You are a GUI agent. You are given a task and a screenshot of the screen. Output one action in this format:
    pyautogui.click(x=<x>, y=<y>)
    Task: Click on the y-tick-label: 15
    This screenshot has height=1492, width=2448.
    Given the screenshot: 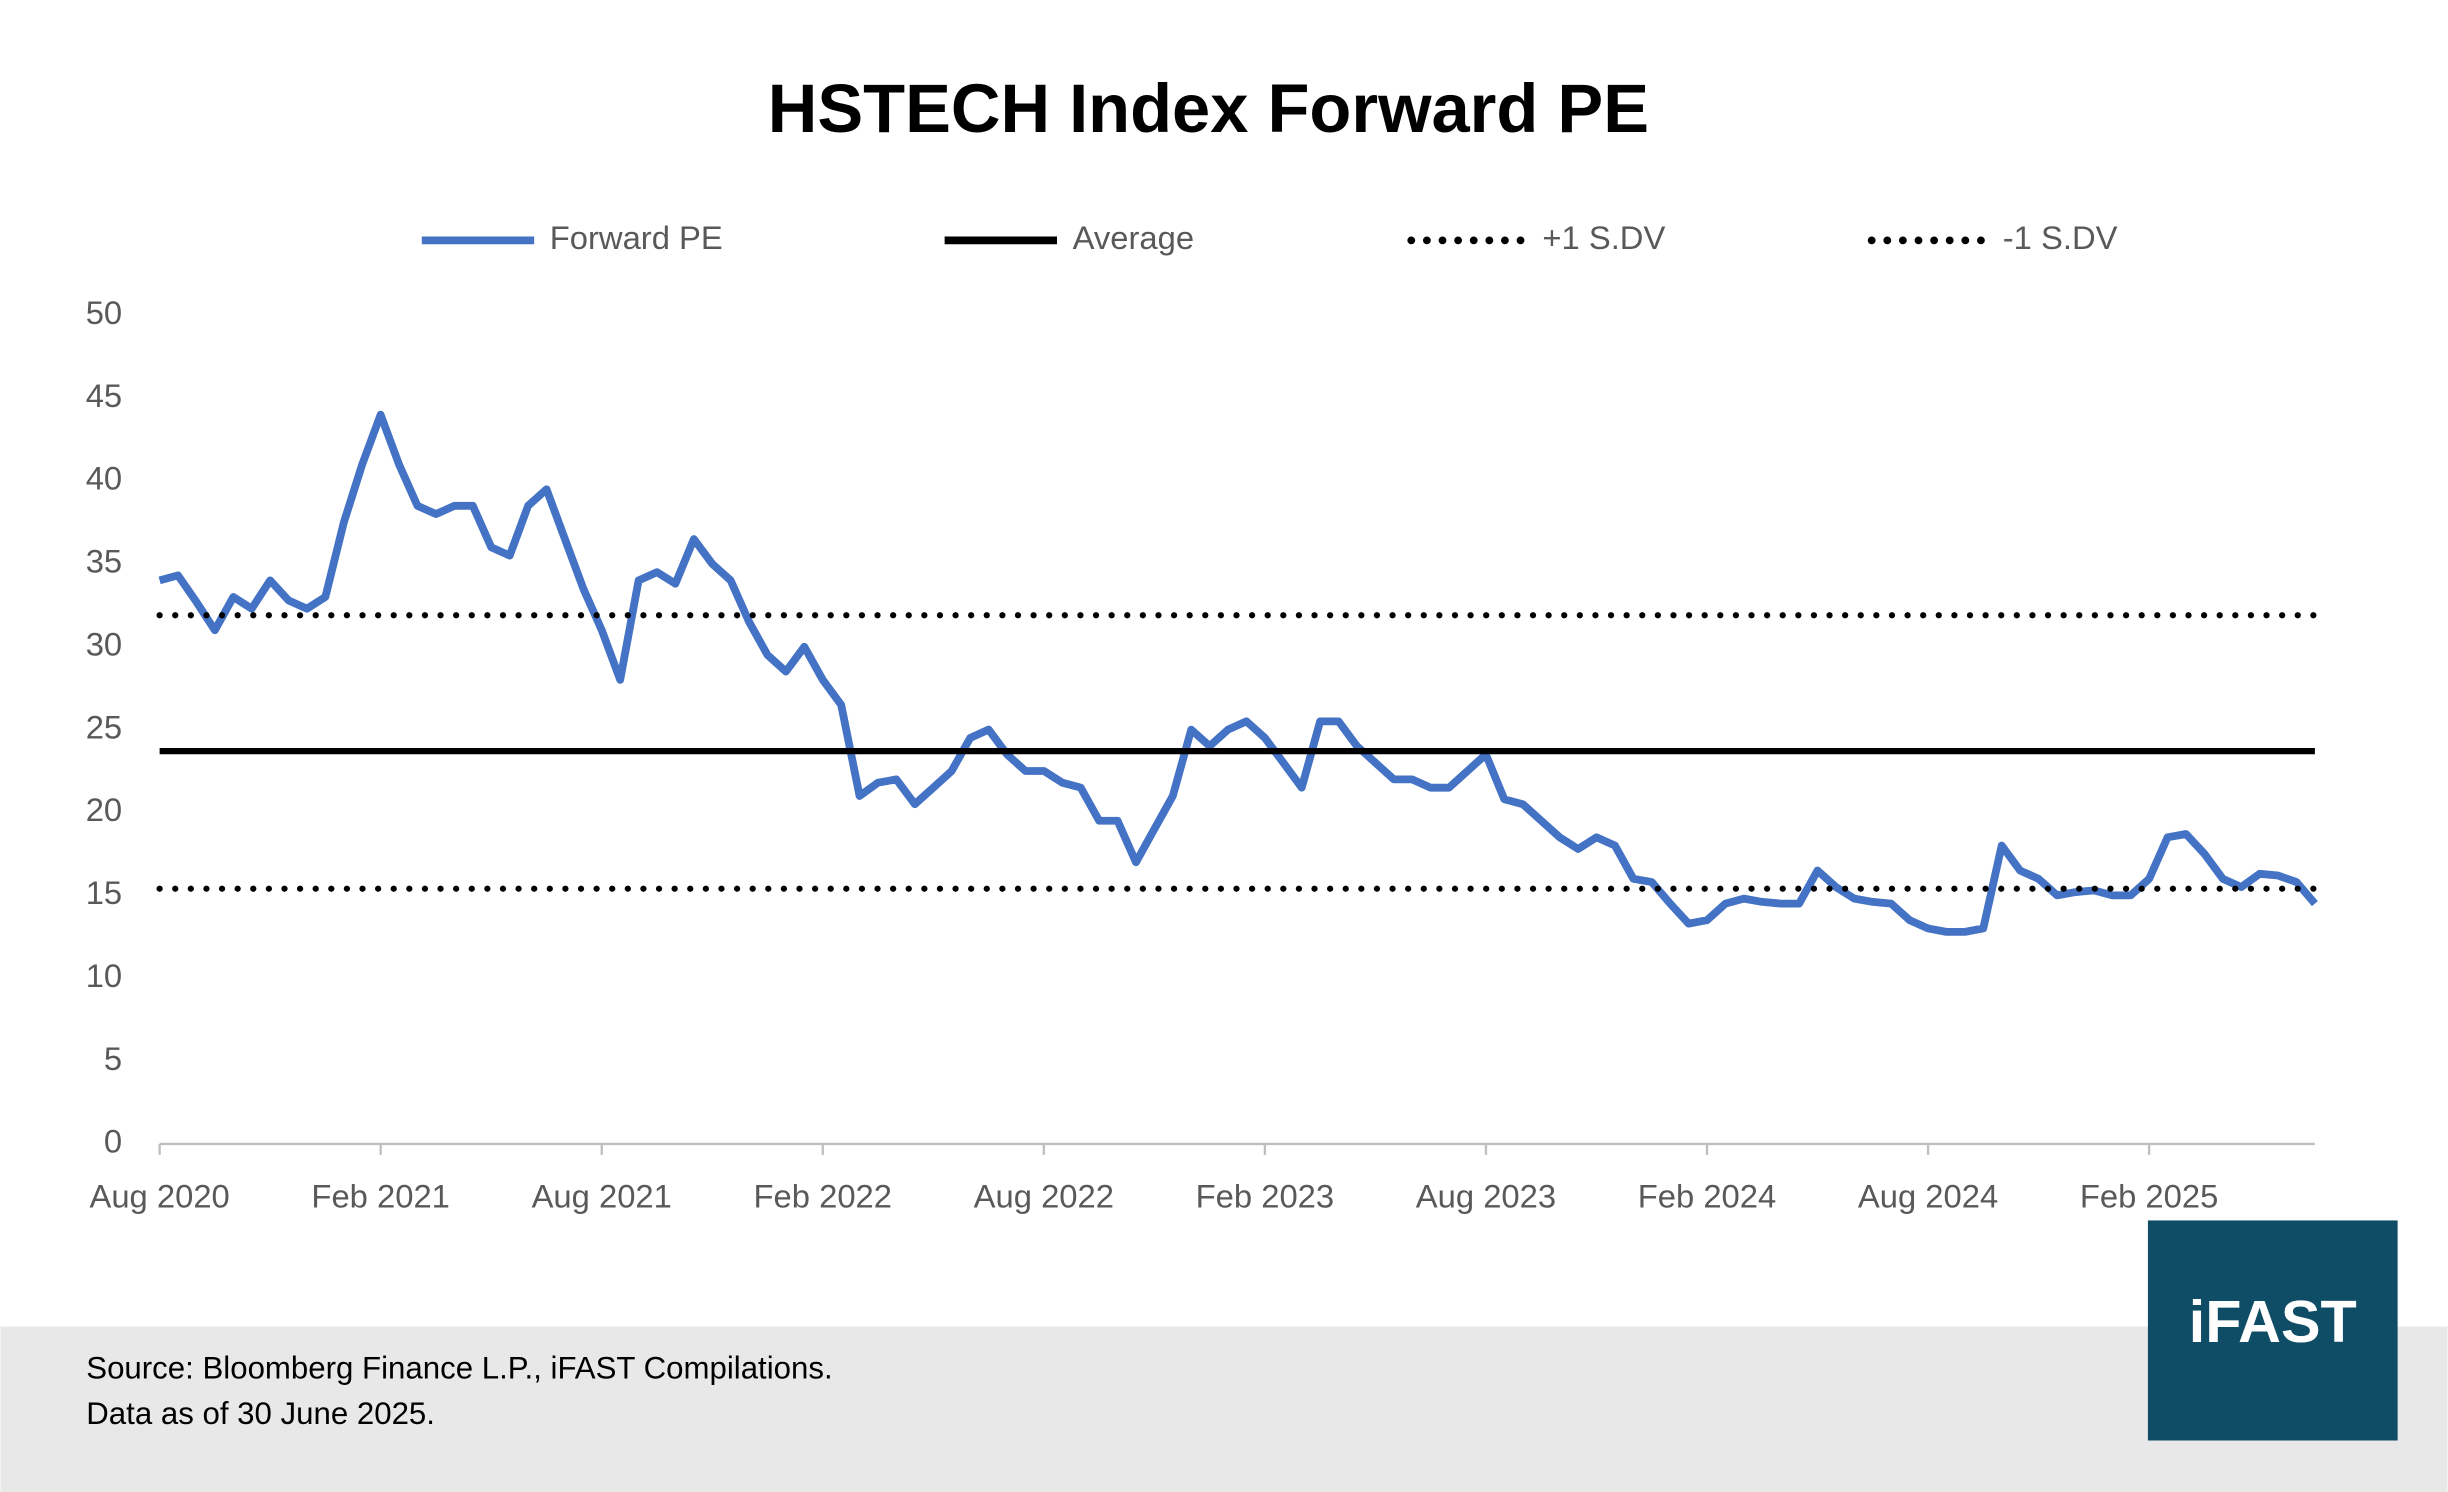 What is the action you would take?
    pyautogui.click(x=104, y=892)
    